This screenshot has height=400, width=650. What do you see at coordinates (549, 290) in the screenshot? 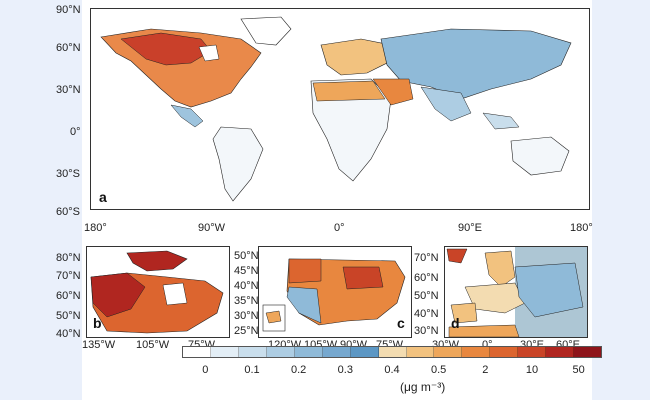
I see `eastern-europe` at bounding box center [549, 290].